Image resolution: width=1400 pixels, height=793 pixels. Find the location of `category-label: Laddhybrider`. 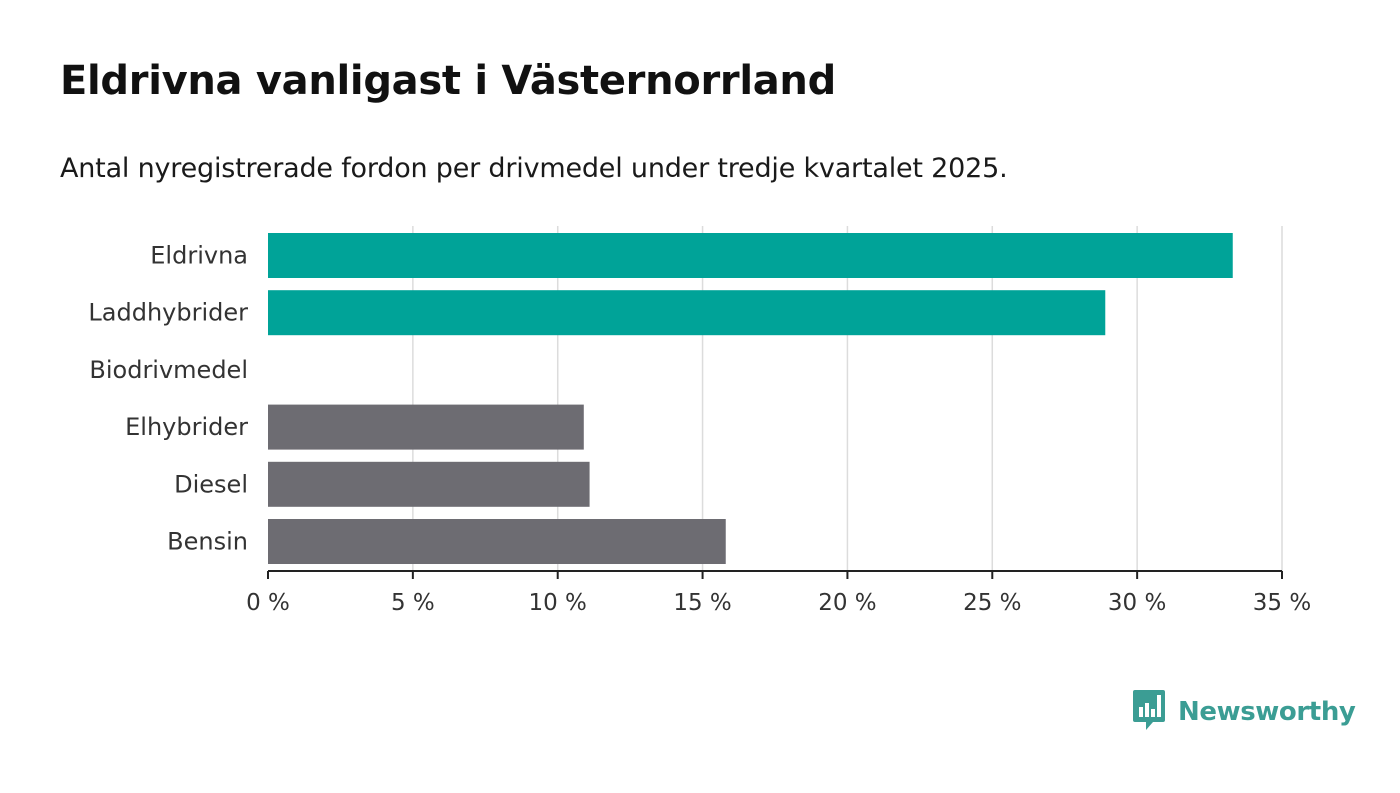

category-label: Laddhybrider is located at coordinates (168, 313).